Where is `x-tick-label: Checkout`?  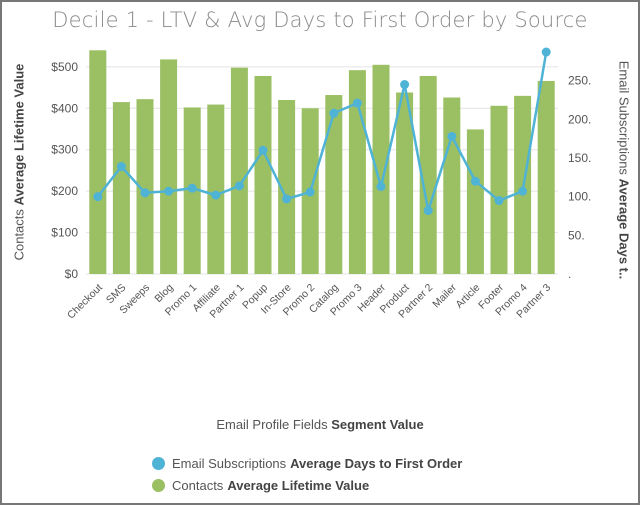
x-tick-label: Checkout is located at coordinates (85, 302).